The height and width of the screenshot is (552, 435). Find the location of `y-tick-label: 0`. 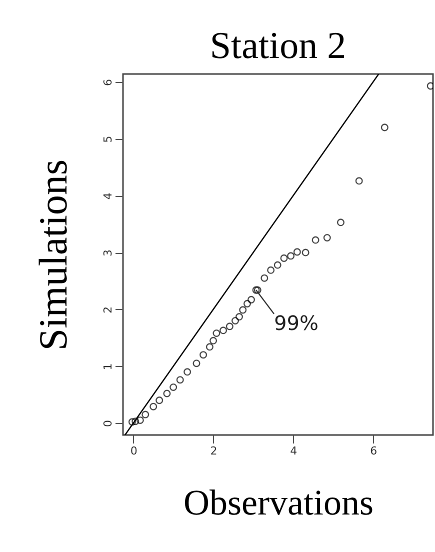

y-tick-label: 0 is located at coordinates (108, 424).